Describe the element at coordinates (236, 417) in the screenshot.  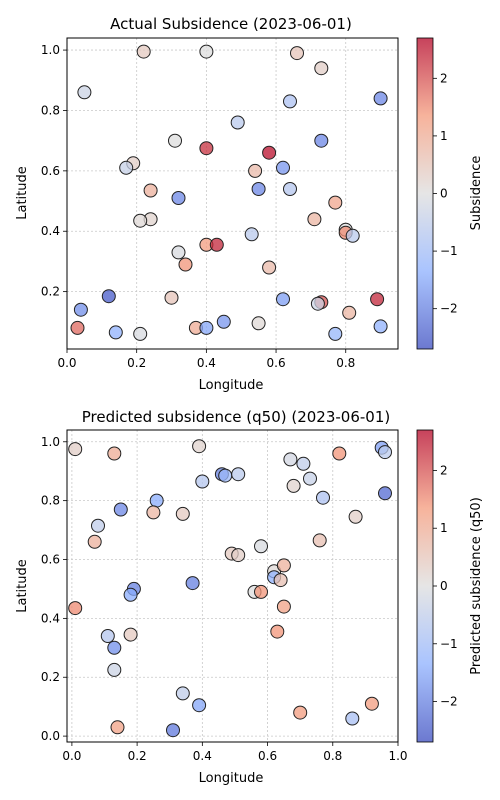
I see `chart-title: Predicted subsidence (q50) (2023-06-01)` at that location.